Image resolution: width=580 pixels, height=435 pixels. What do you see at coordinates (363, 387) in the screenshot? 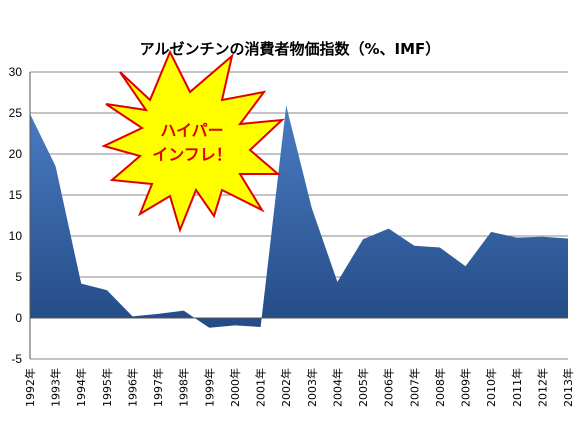
I see `x-tick-label: 2005年` at bounding box center [363, 387].